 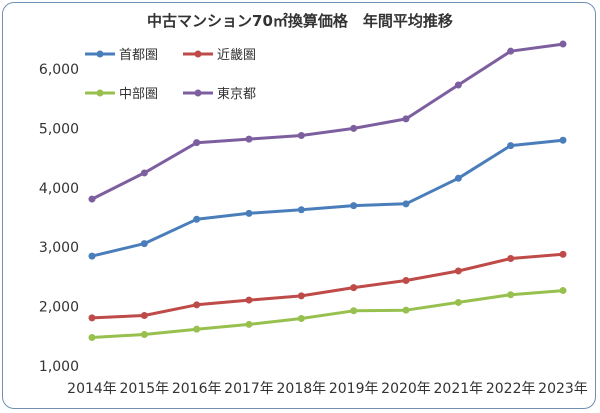 I want to click on legend-item: 東京都, so click(x=219, y=94).